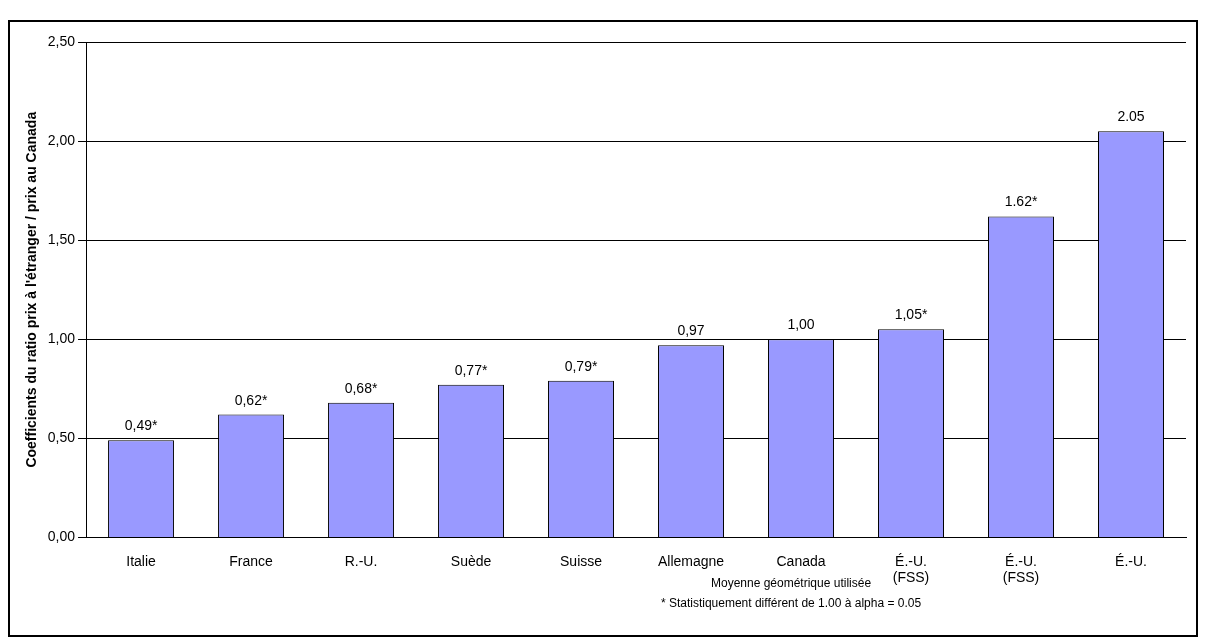 This screenshot has width=1210, height=643. What do you see at coordinates (141, 560) in the screenshot?
I see `x-tick-label: Italie` at bounding box center [141, 560].